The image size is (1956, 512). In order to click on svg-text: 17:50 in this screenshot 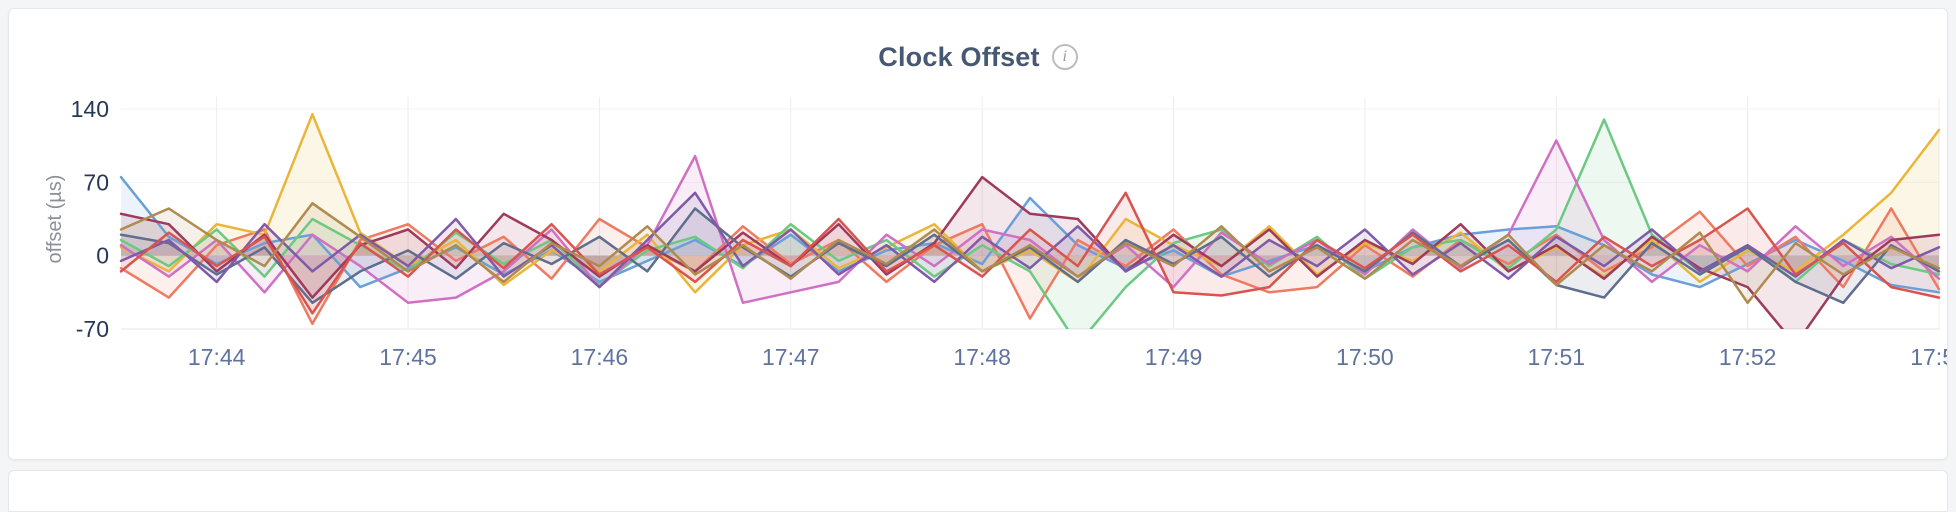, I will do `click(1365, 357)`.